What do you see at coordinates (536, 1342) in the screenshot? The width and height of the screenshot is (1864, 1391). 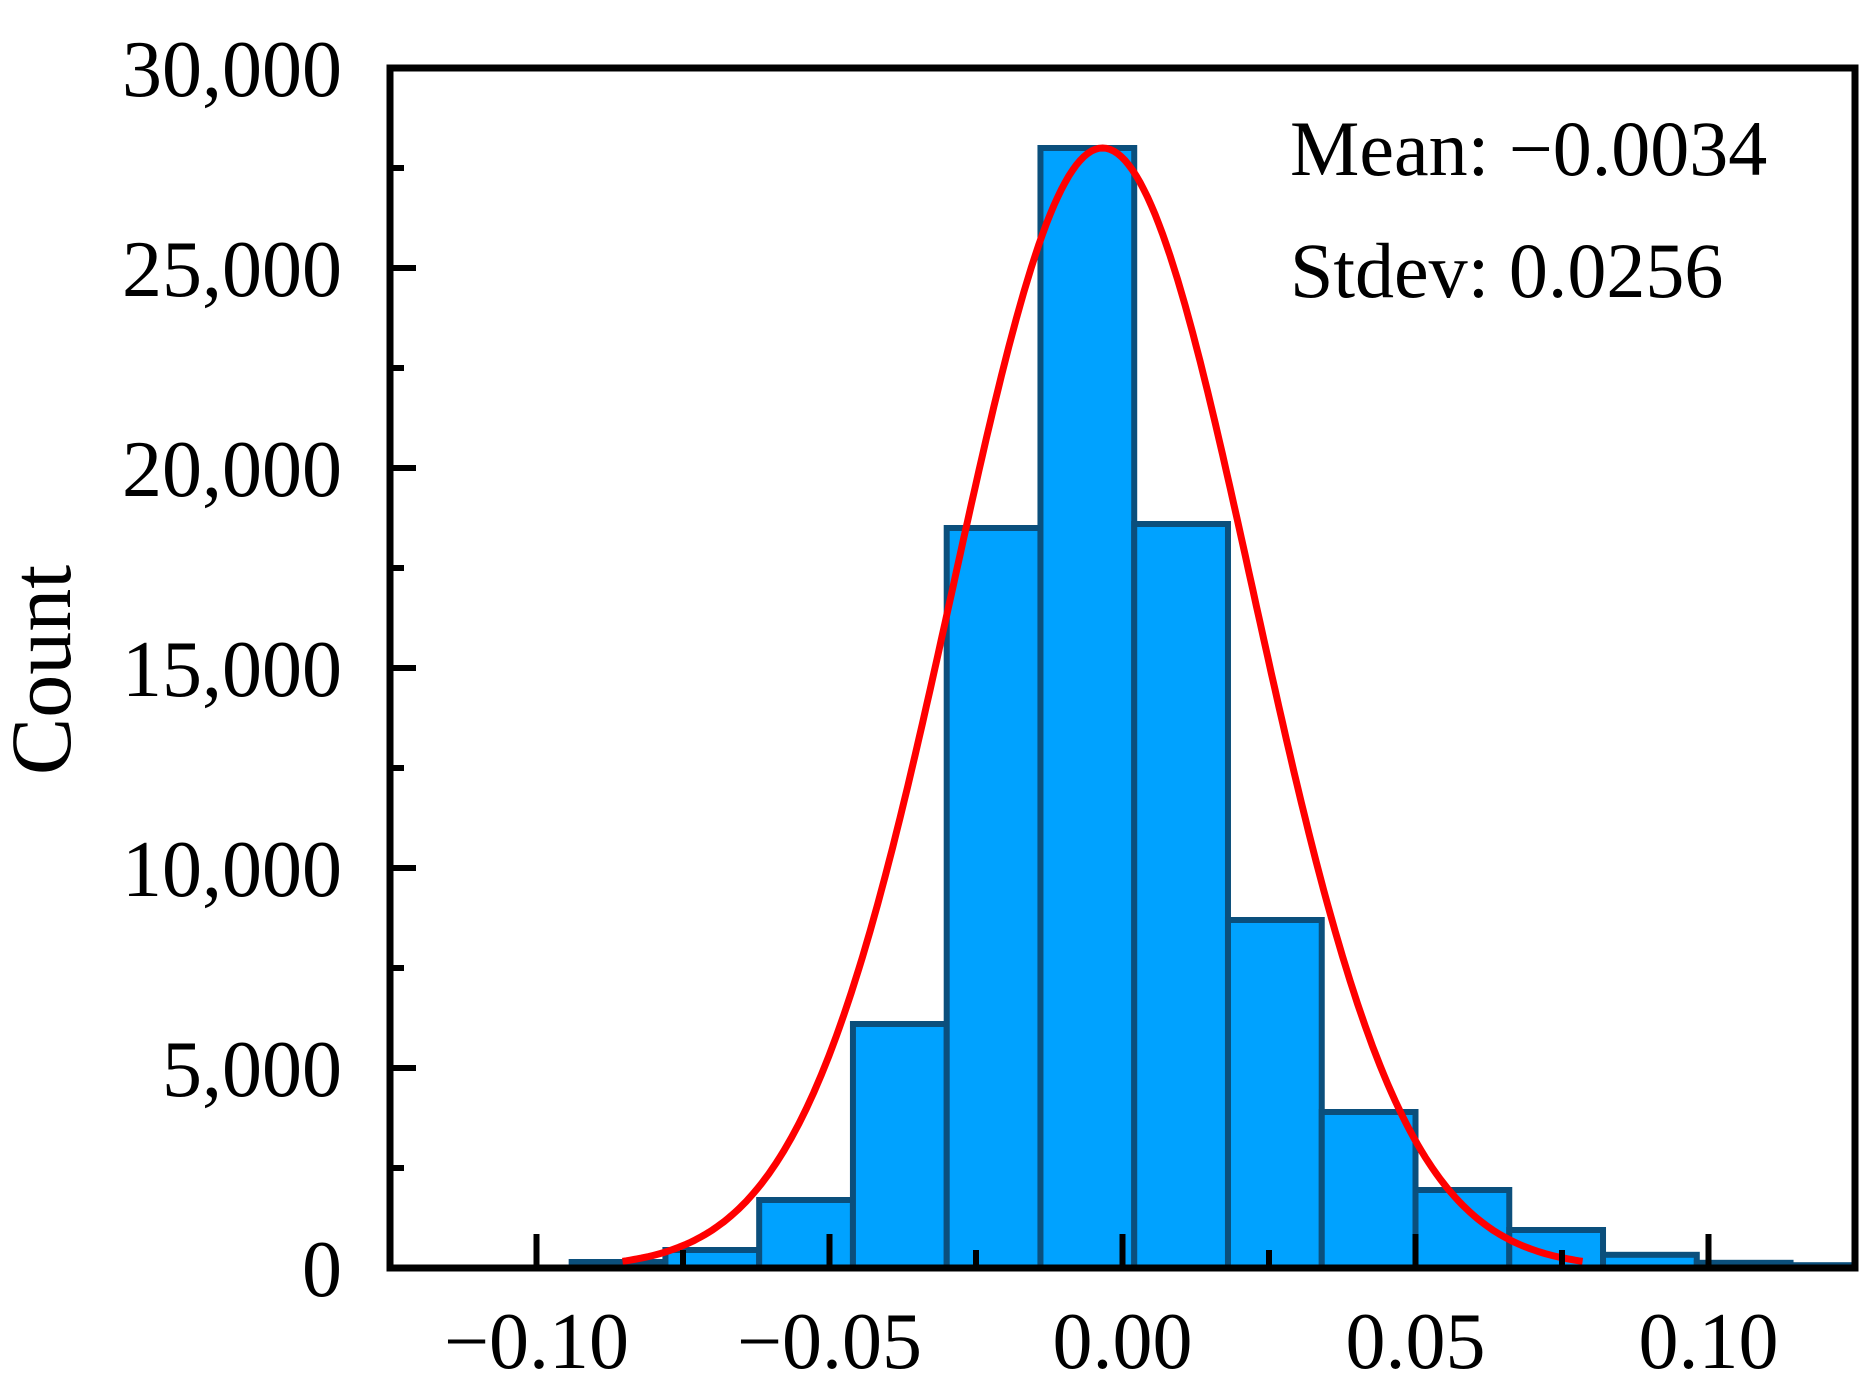 I see `x-tick-label: −0.10` at bounding box center [536, 1342].